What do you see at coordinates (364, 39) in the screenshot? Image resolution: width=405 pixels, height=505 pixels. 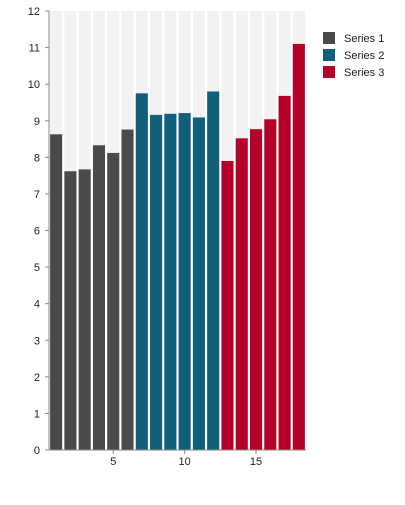 I see `legend-label: Series 1` at bounding box center [364, 39].